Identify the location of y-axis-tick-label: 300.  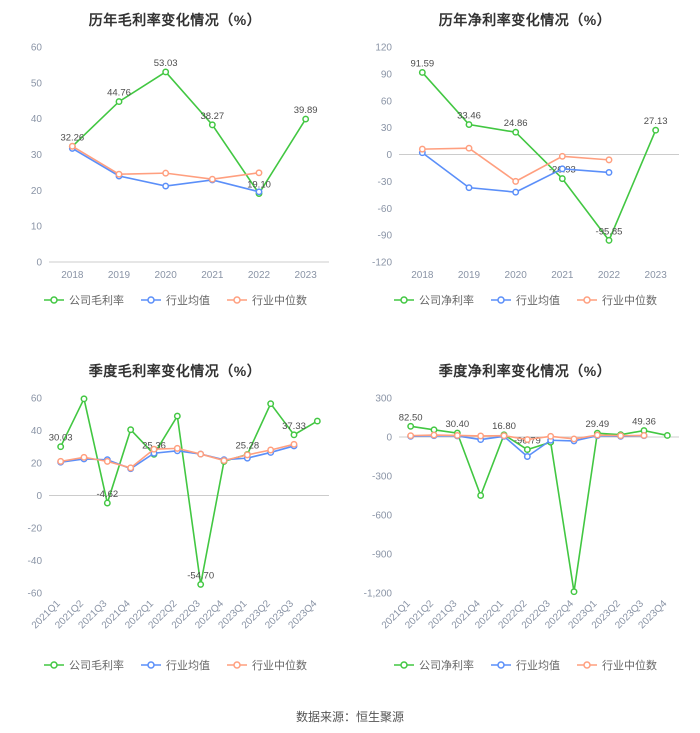
(383, 399).